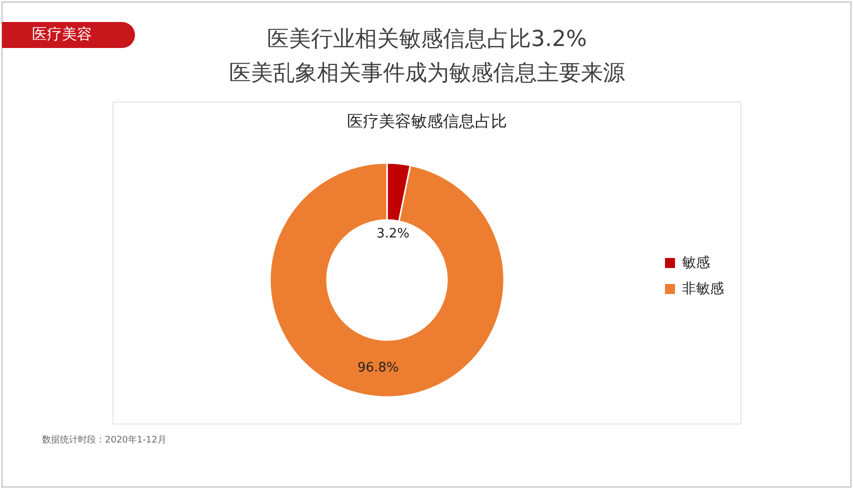 The image size is (853, 489). I want to click on annotation: 医美行业相关敏感信息占比3.2%, so click(427, 39).